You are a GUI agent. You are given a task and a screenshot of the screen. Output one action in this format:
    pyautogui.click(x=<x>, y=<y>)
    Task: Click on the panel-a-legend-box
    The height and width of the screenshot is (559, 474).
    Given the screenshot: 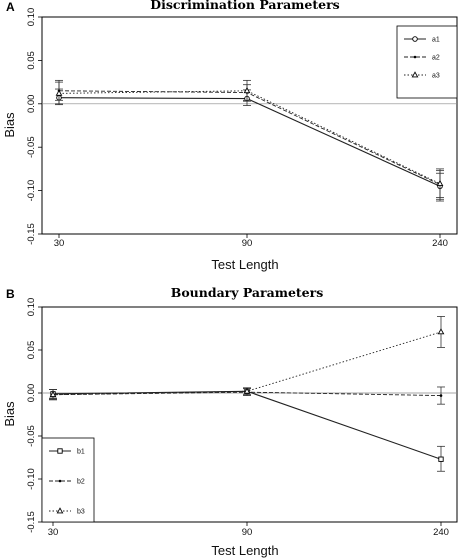 What is the action you would take?
    pyautogui.click(x=427, y=62)
    